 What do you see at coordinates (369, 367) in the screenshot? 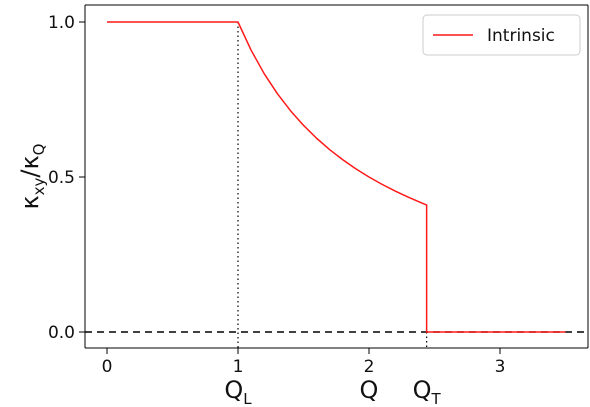
I see `x-tick-label: 2` at bounding box center [369, 367].